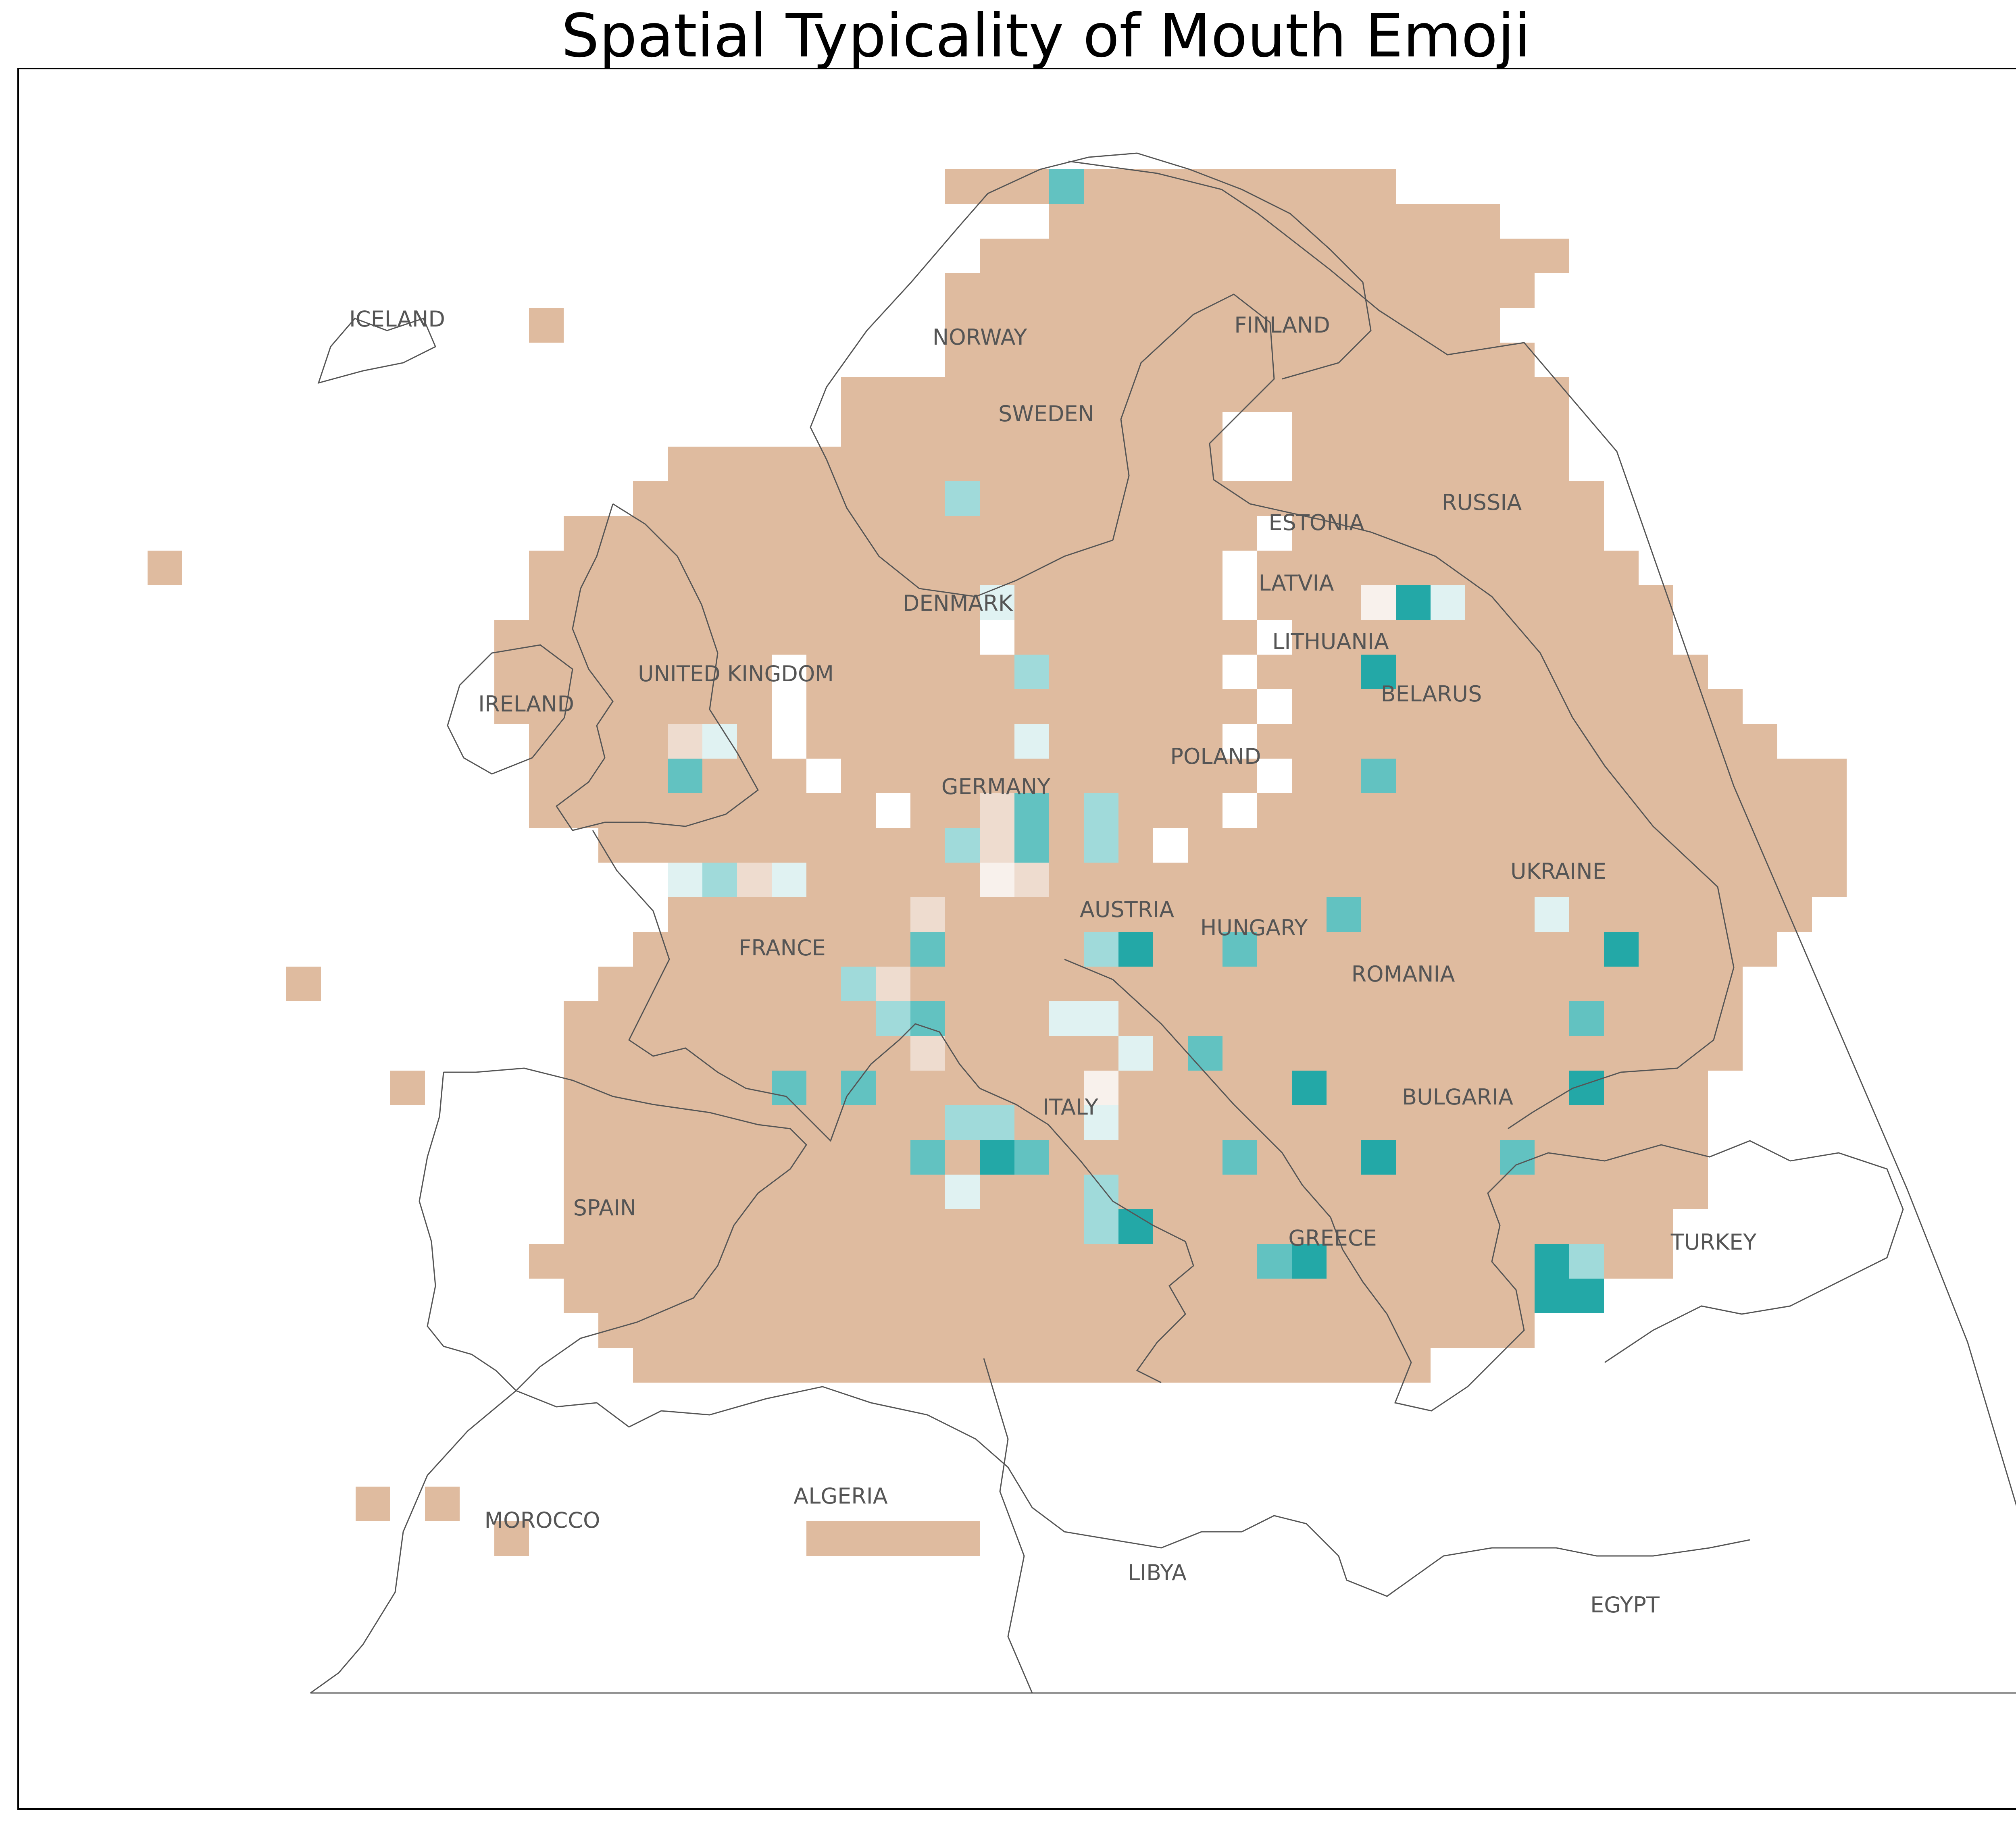  I want to click on country-label-romania: ROMANIA, so click(1403, 974).